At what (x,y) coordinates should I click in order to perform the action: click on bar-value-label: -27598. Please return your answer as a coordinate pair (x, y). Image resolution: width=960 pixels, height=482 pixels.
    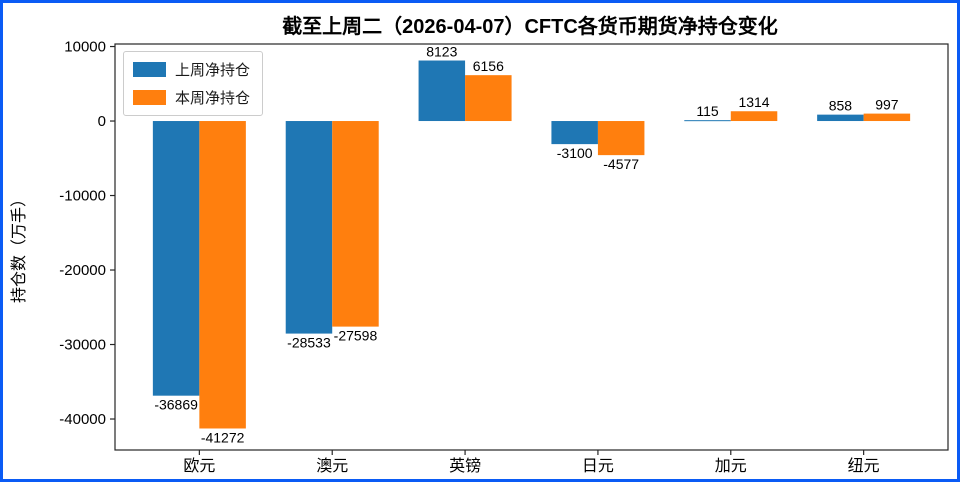
    Looking at the image, I should click on (356, 336).